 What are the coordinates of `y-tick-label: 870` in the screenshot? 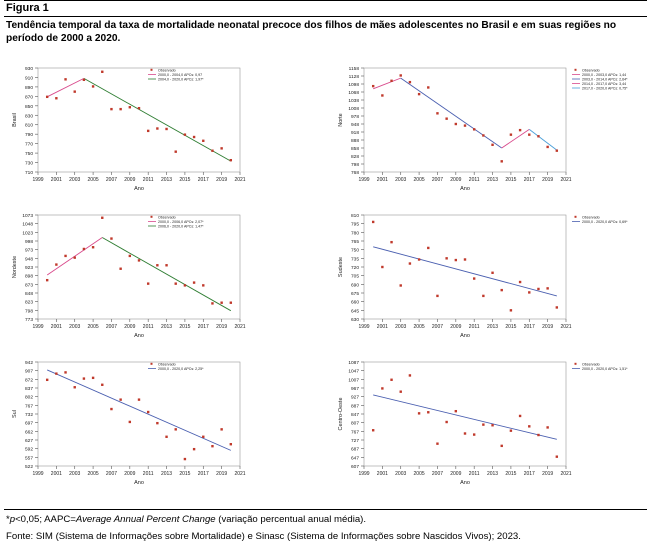 It's located at (29, 97).